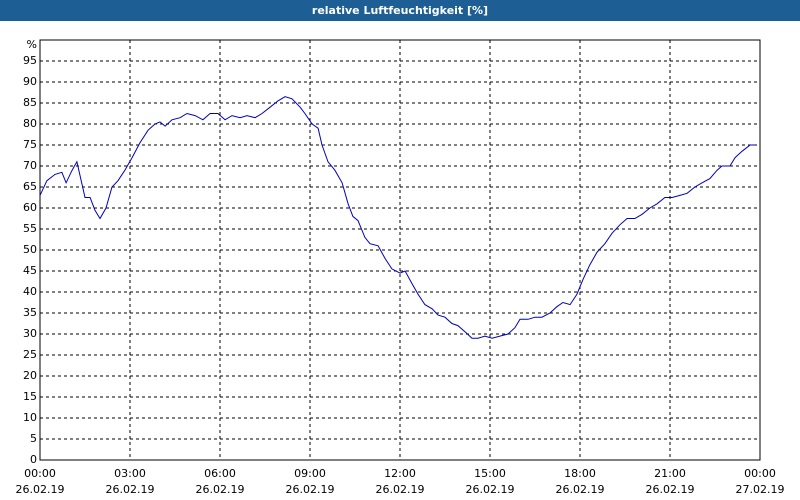  Describe the element at coordinates (33, 459) in the screenshot. I see `y-tick-label: 0` at that location.